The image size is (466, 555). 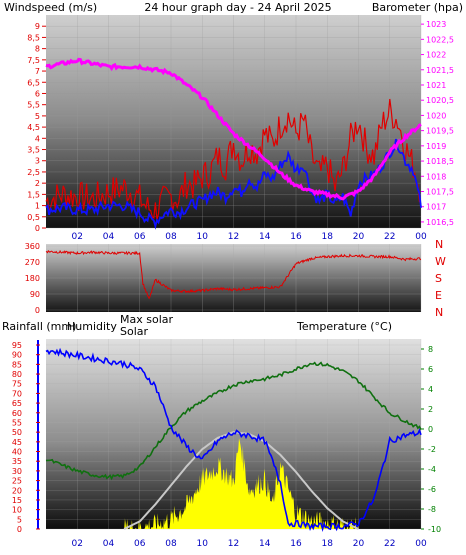 What do you see at coordinates (430, 389) in the screenshot?
I see `temperature-tick-label: 4` at bounding box center [430, 389].